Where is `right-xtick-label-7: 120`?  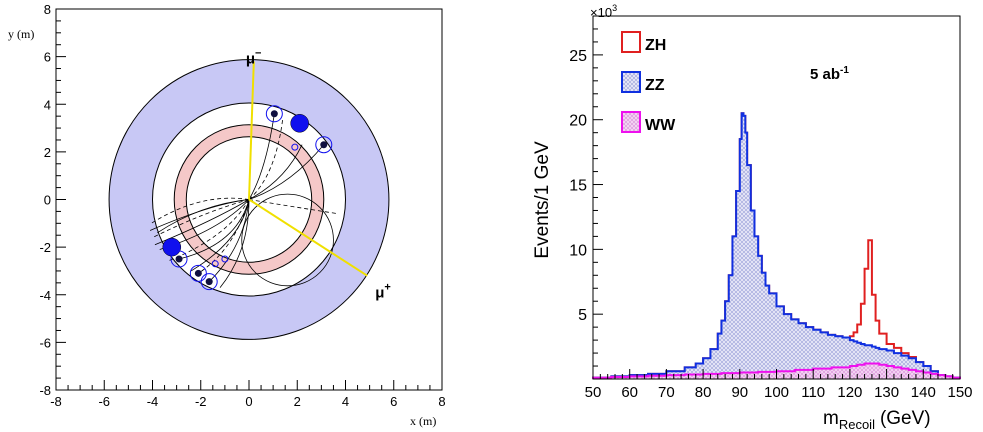 right-xtick-label-7: 120 is located at coordinates (849, 392).